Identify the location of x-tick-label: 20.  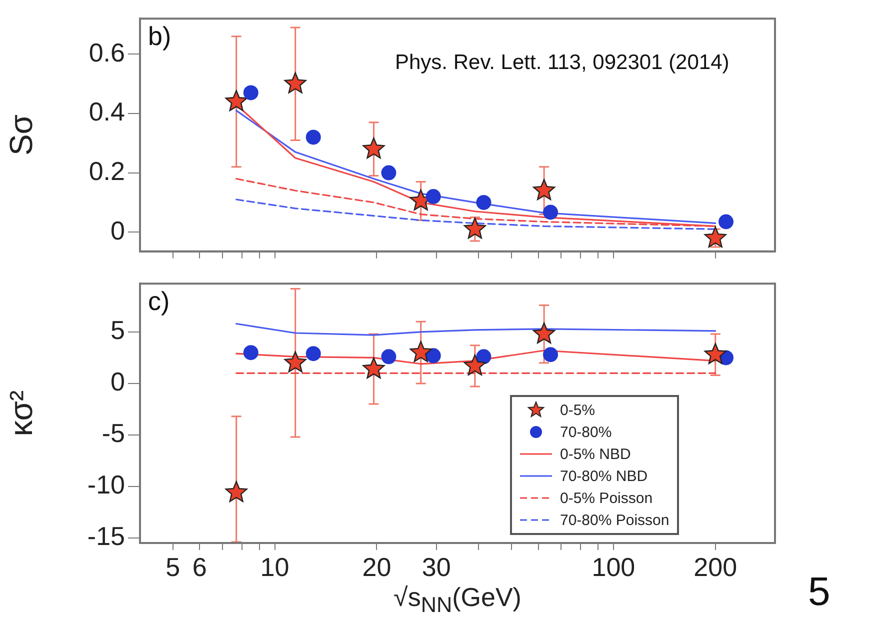
(377, 567).